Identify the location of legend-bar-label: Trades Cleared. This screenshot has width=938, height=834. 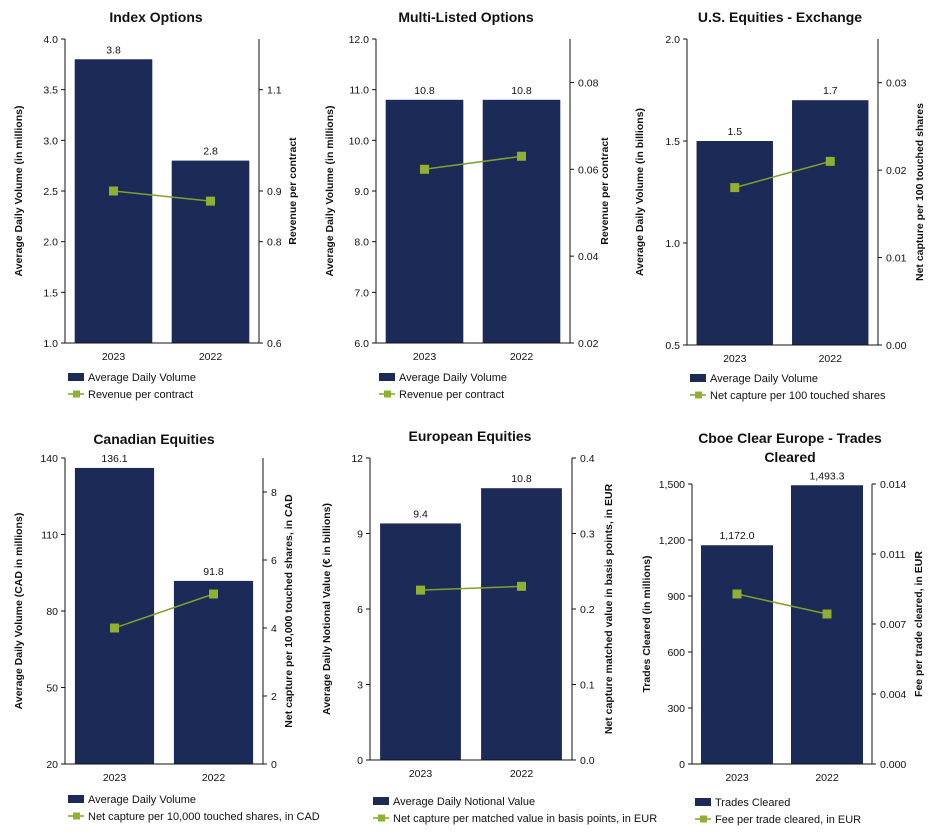
(752, 803).